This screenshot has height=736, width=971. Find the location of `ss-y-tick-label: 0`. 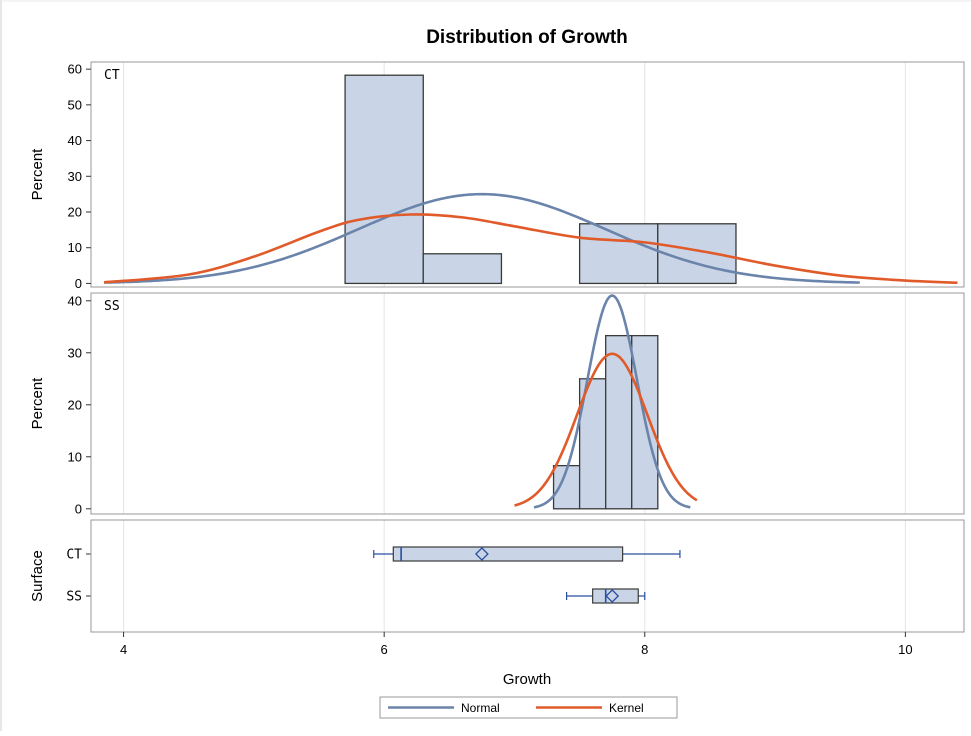

ss-y-tick-label: 0 is located at coordinates (78, 508).